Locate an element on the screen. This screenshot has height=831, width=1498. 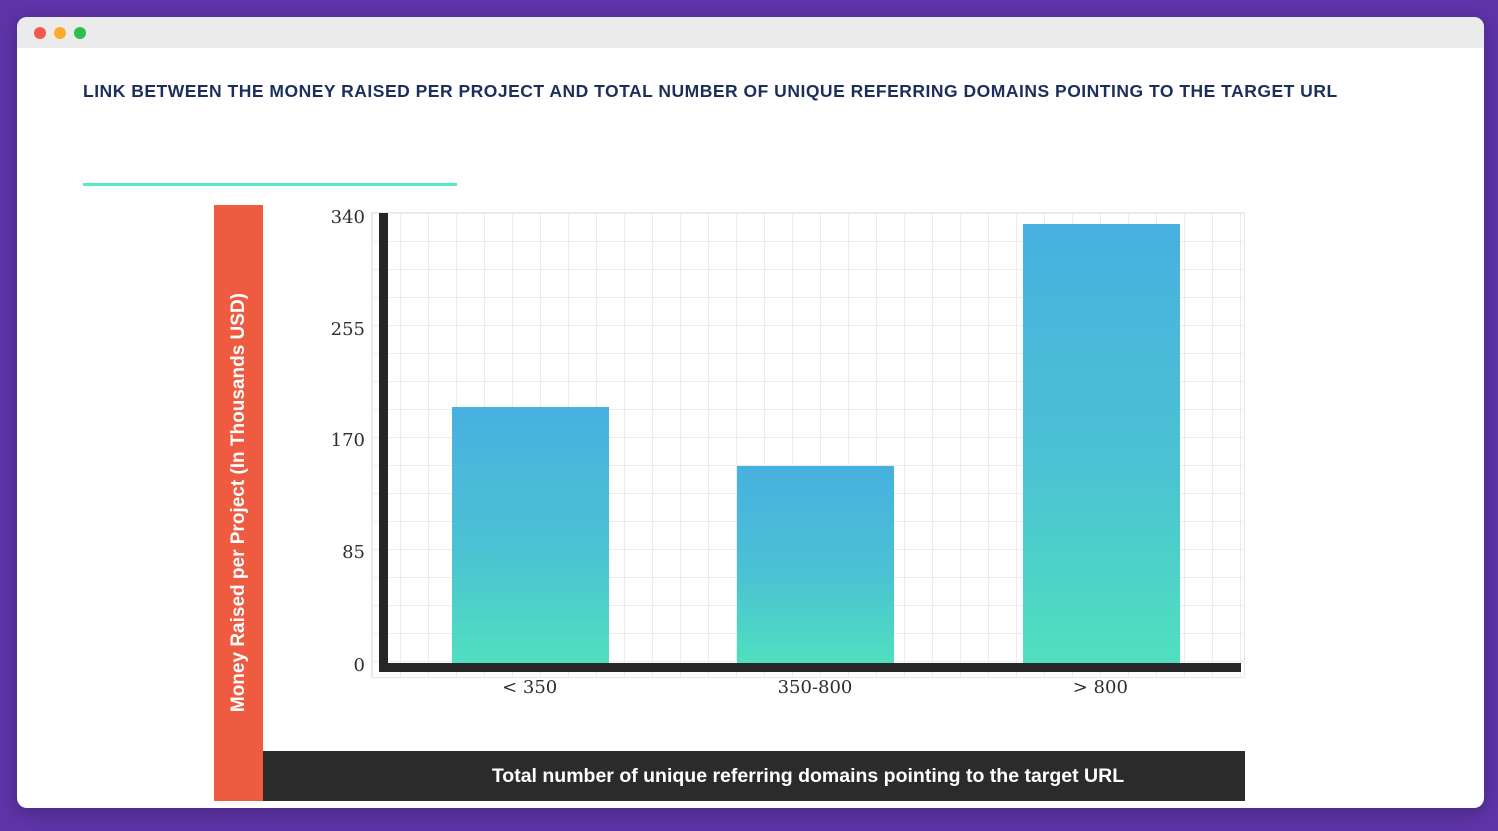
y-tick-255: 255 is located at coordinates (347, 329).